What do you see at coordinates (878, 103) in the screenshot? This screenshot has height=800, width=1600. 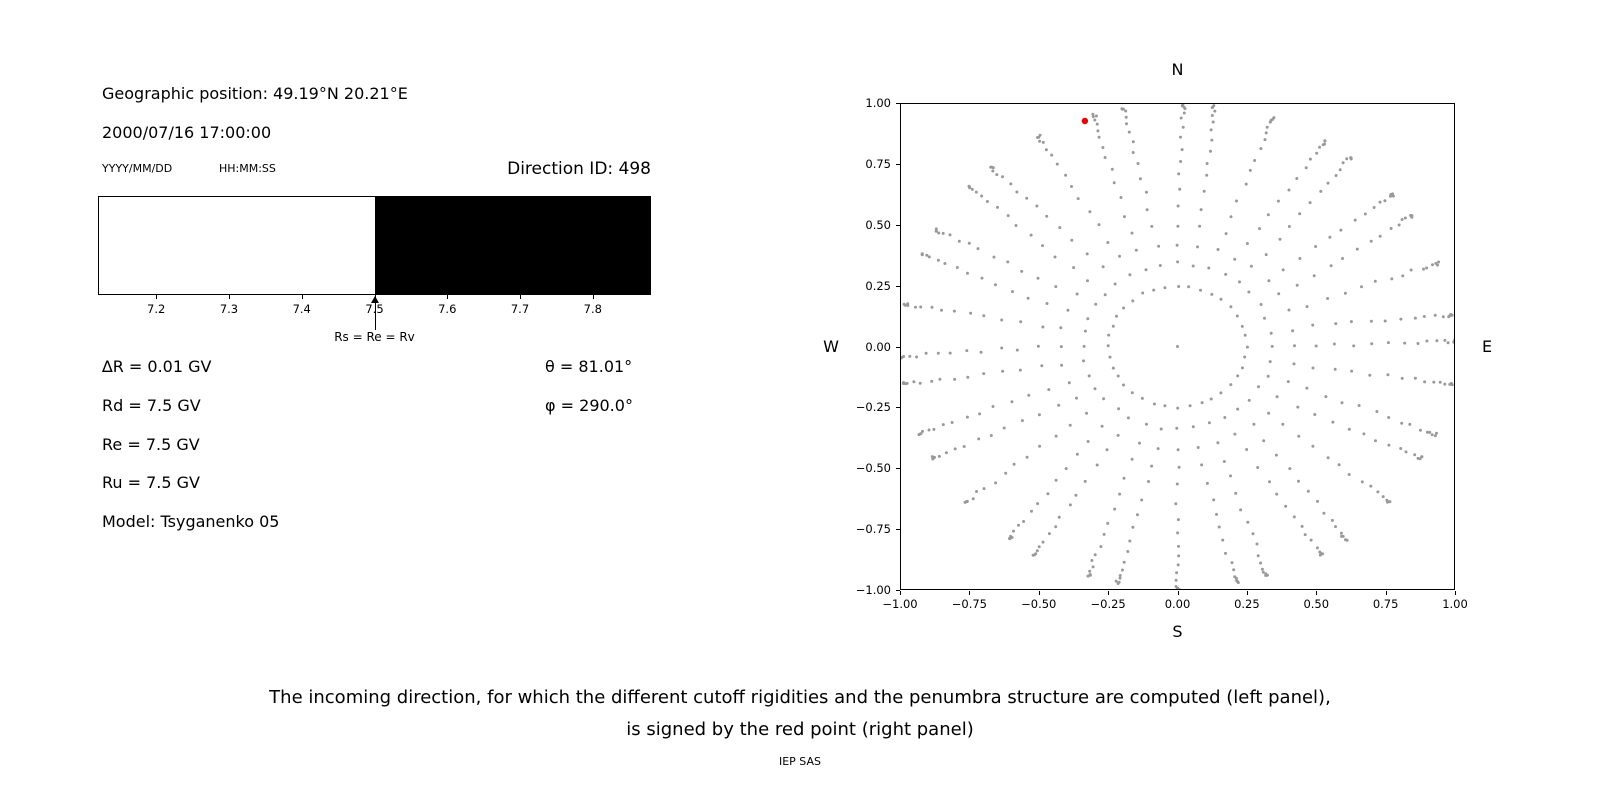 I see `y-tick-label: 1.00` at bounding box center [878, 103].